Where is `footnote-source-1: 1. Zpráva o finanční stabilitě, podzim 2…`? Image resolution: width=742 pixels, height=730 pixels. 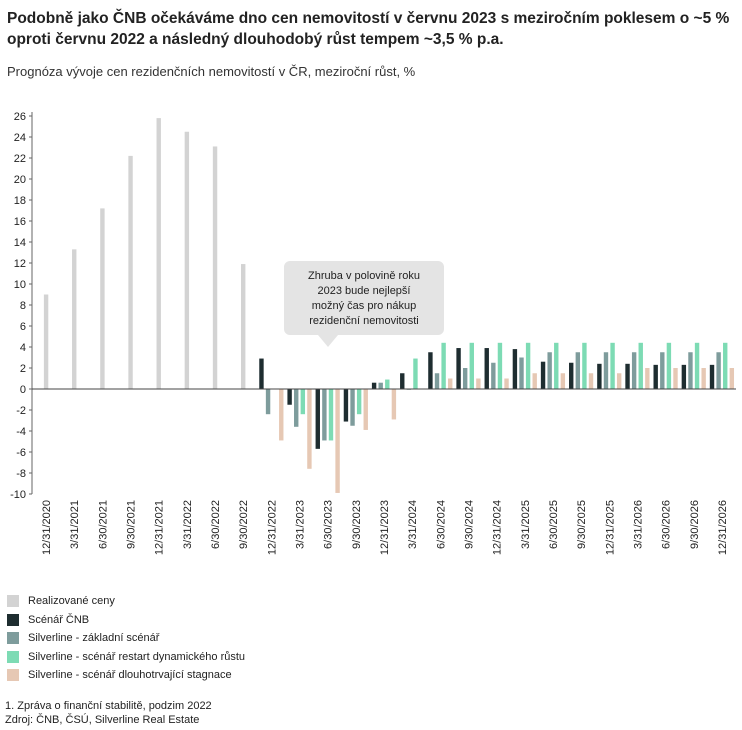
footnote-source-1: 1. Zpráva o finanční stabilitě, podzim 2… is located at coordinates (108, 706).